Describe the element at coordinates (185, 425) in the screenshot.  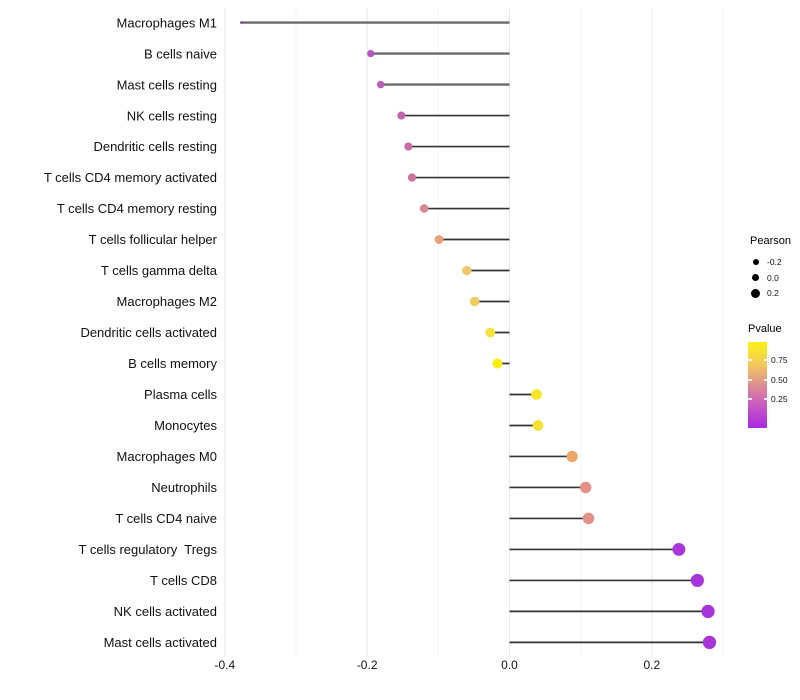
I see `y-axis-label: Monocytes` at that location.